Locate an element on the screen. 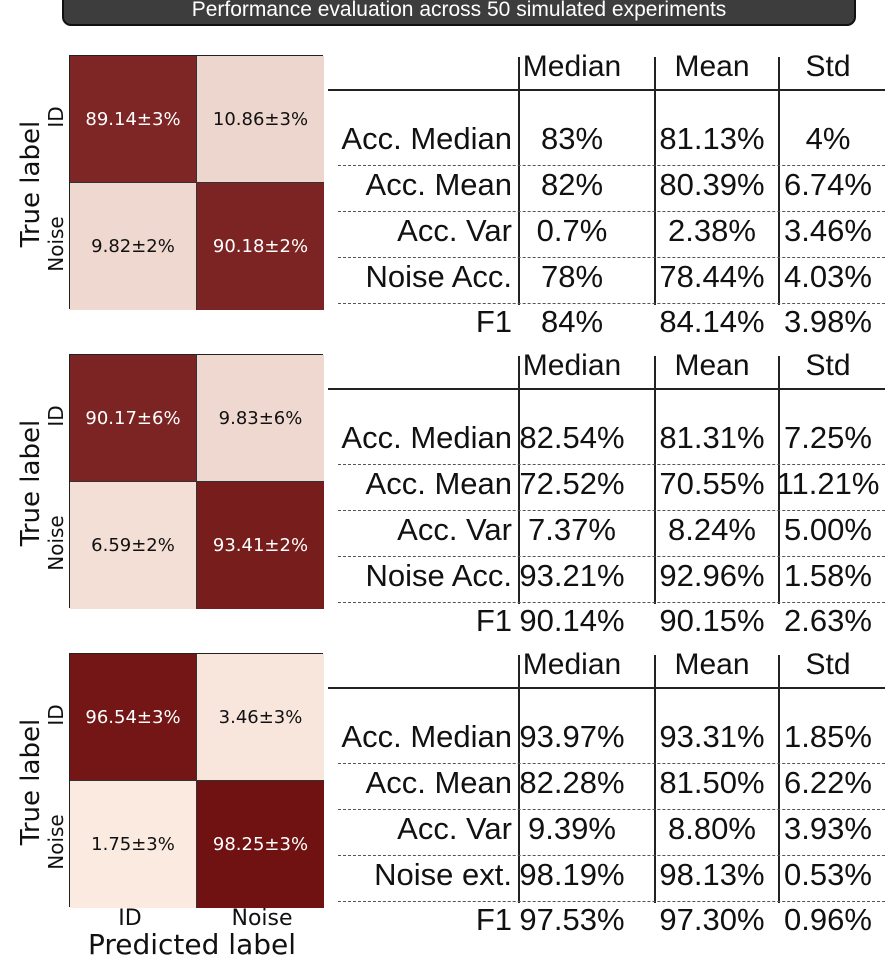 This screenshot has width=891, height=961. table-cell-noise-acc-median: 78% is located at coordinates (572, 276).